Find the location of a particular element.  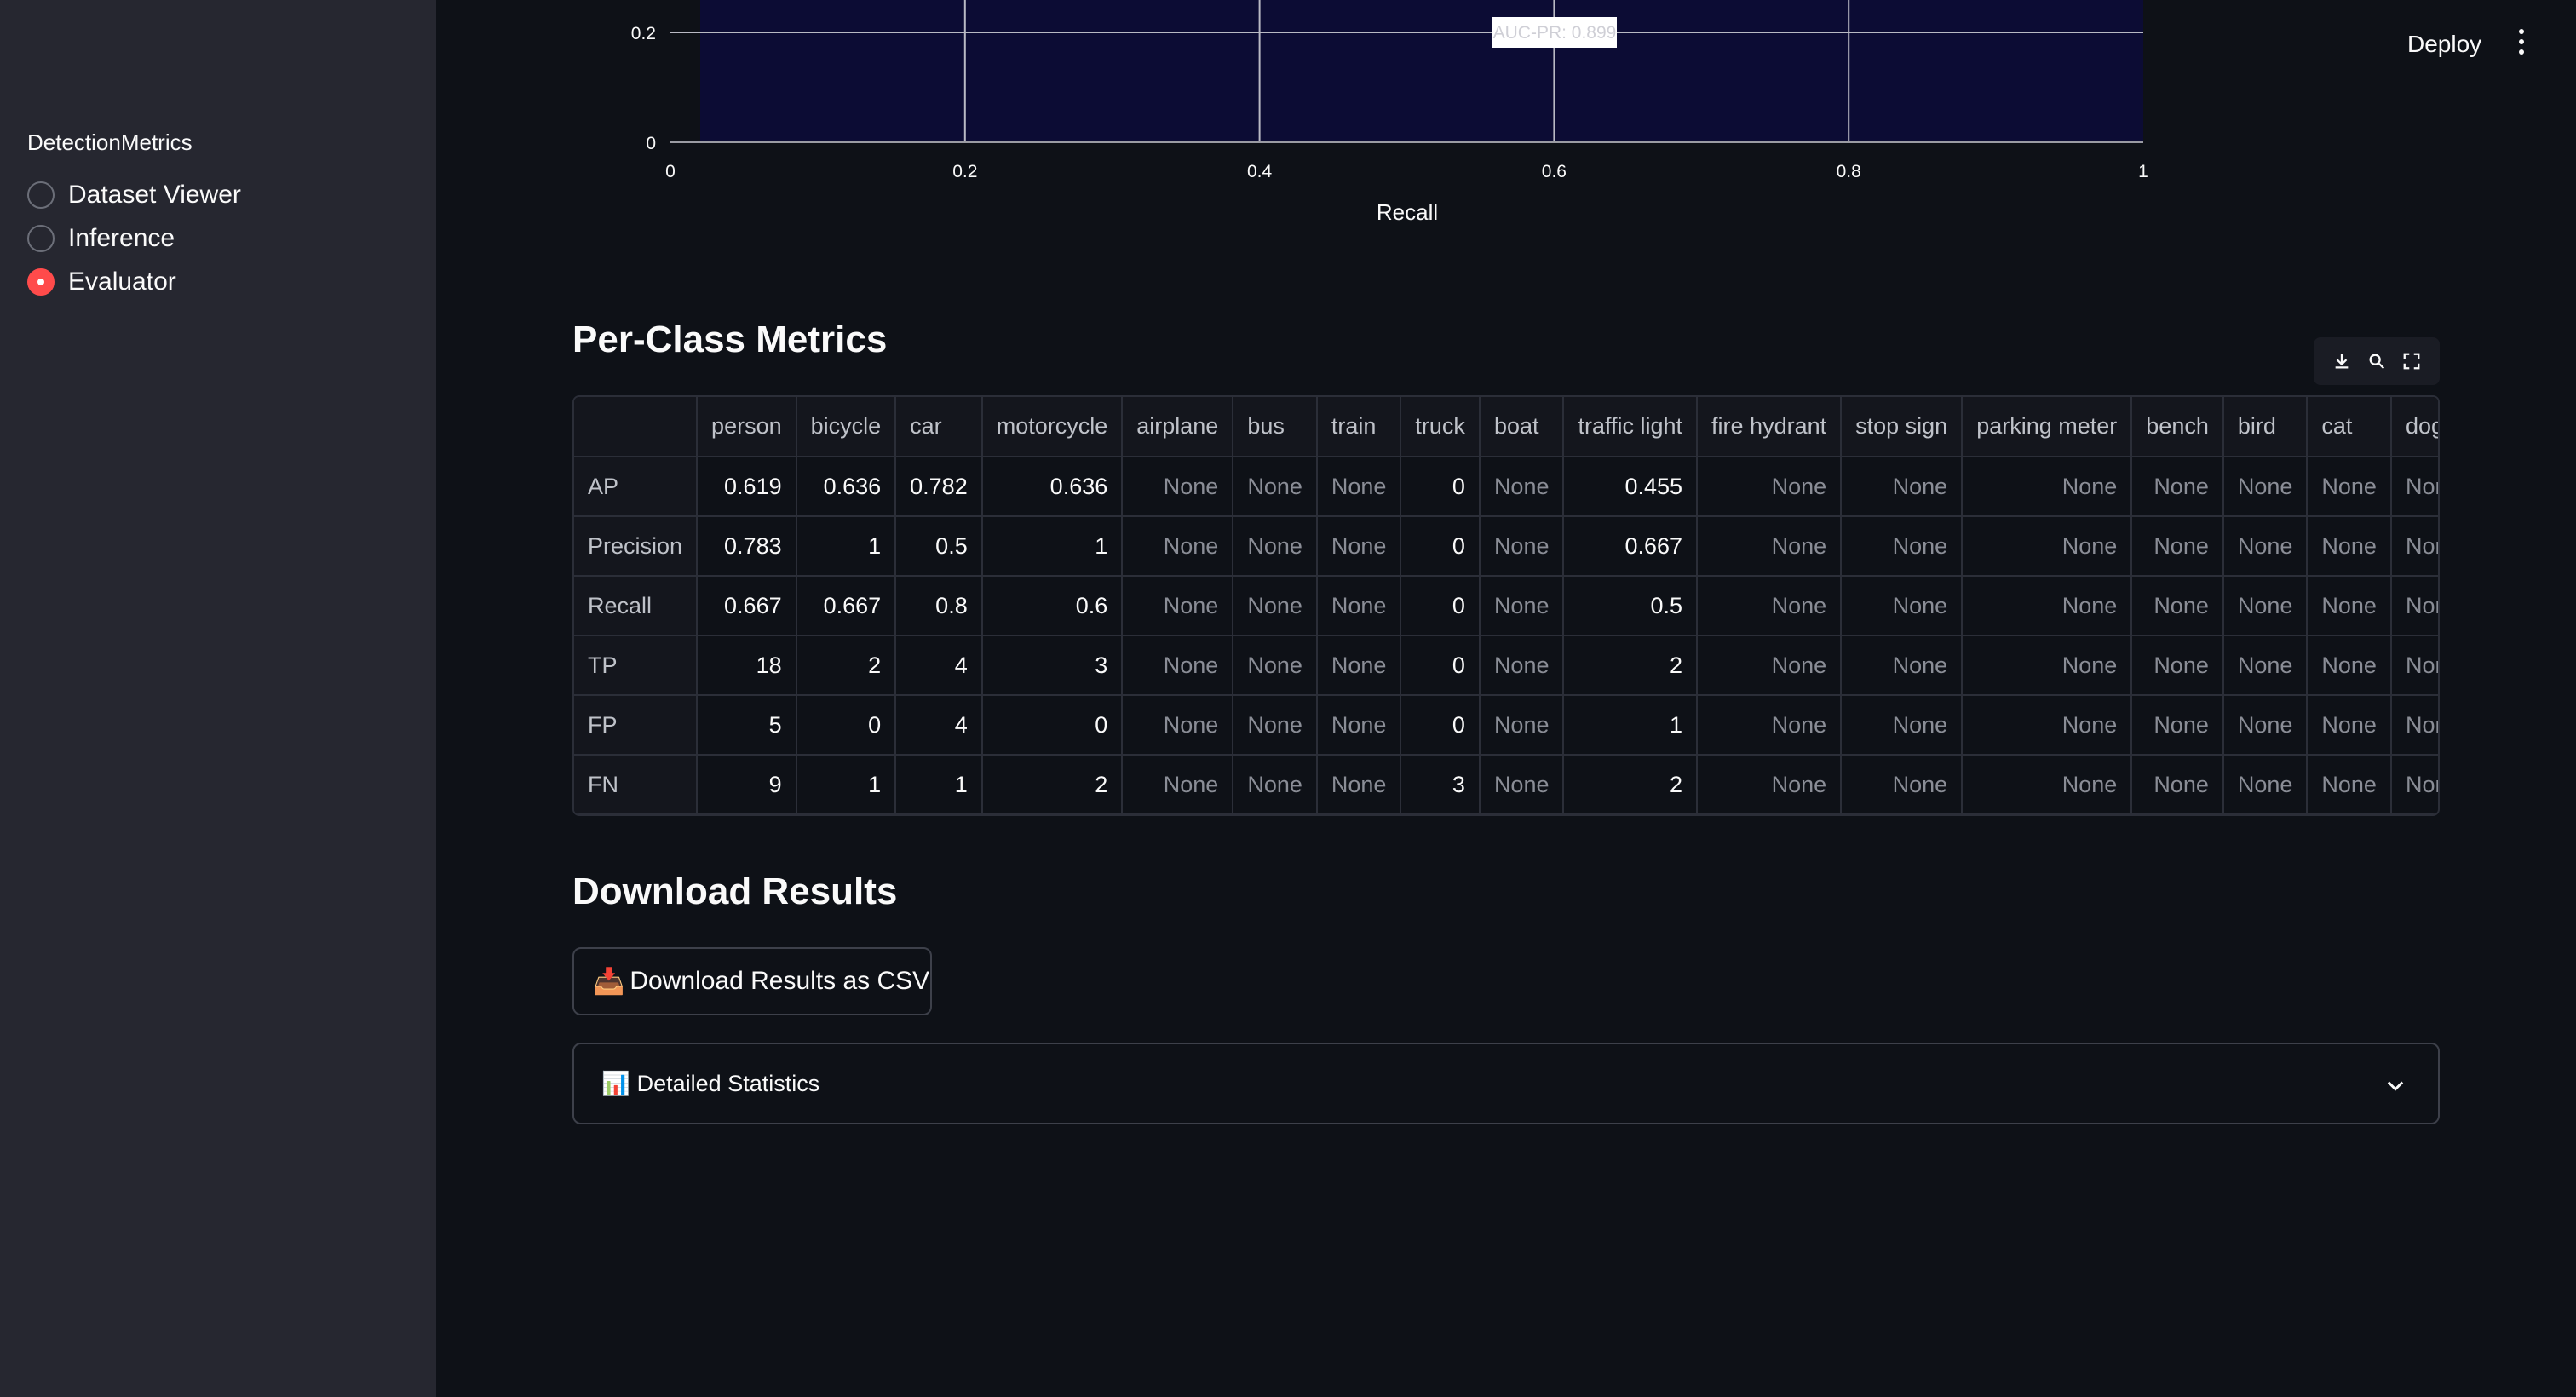

table-cell: 9 is located at coordinates (747, 784).